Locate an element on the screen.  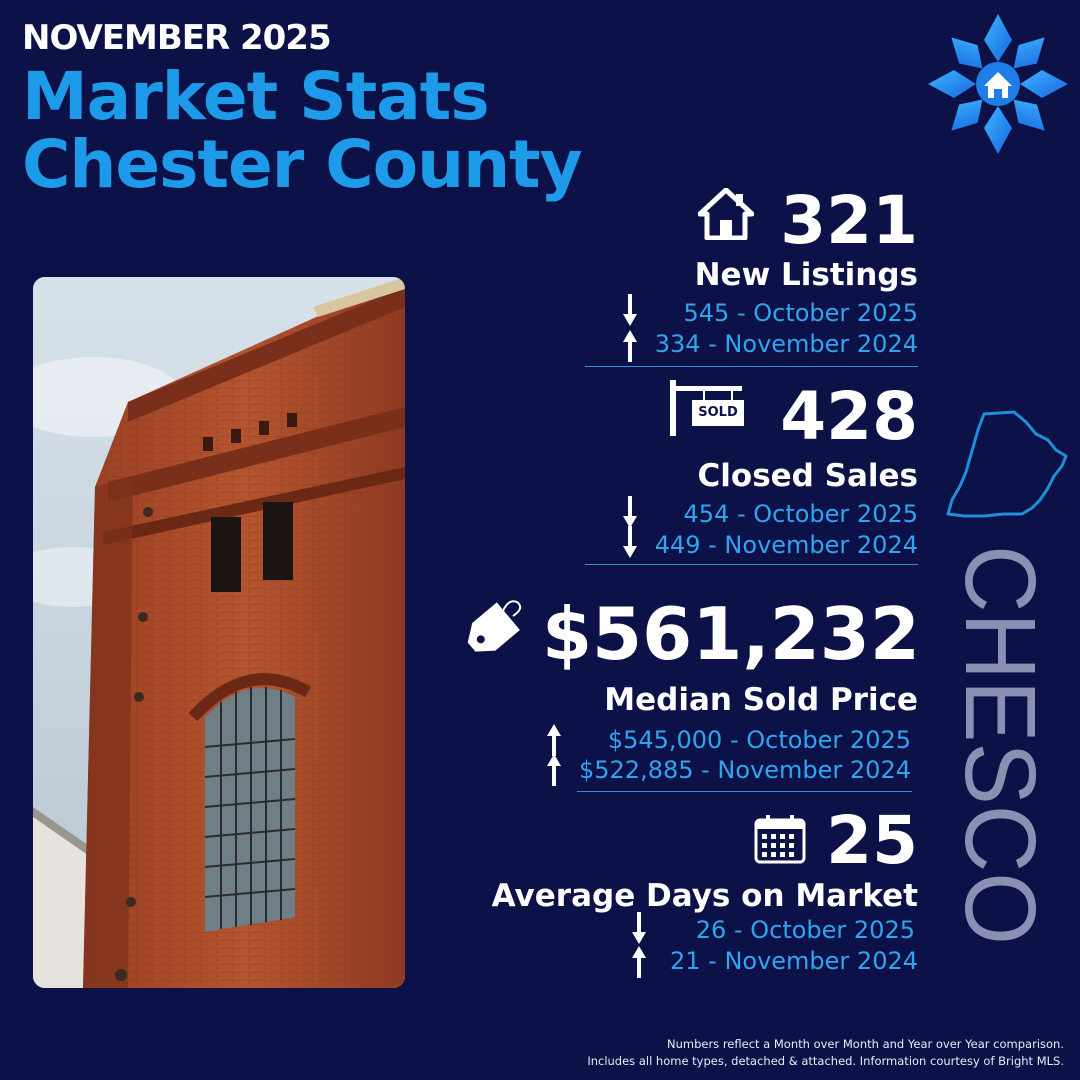
median-price-yoy: $522,885 - November 2024 is located at coordinates (745, 770).